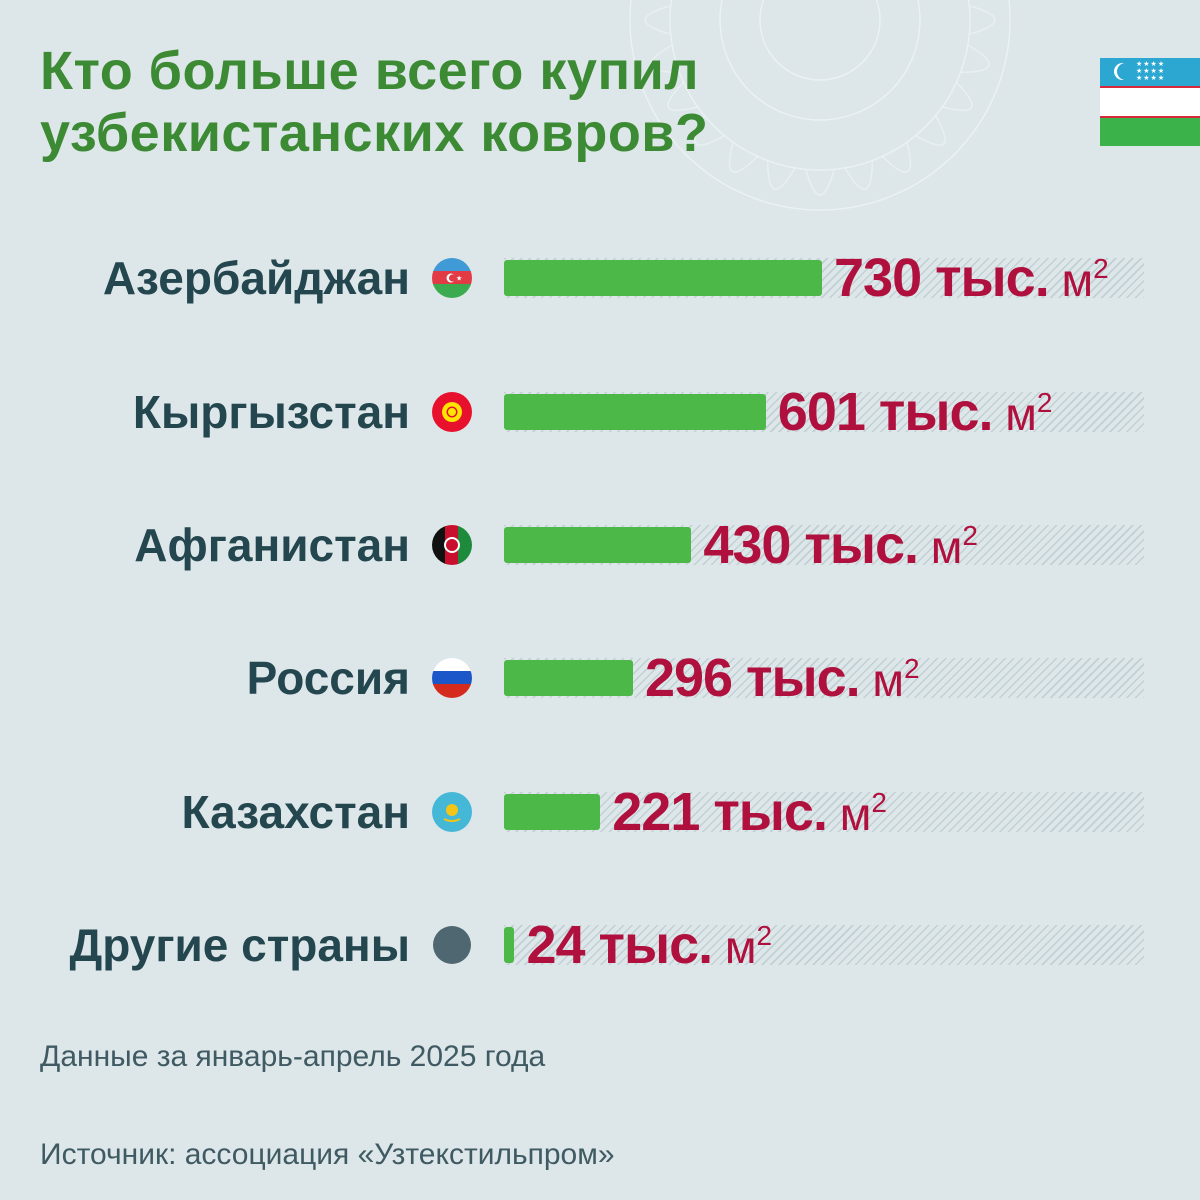 The height and width of the screenshot is (1200, 1200). I want to click on value-number: 430 тыс., so click(811, 545).